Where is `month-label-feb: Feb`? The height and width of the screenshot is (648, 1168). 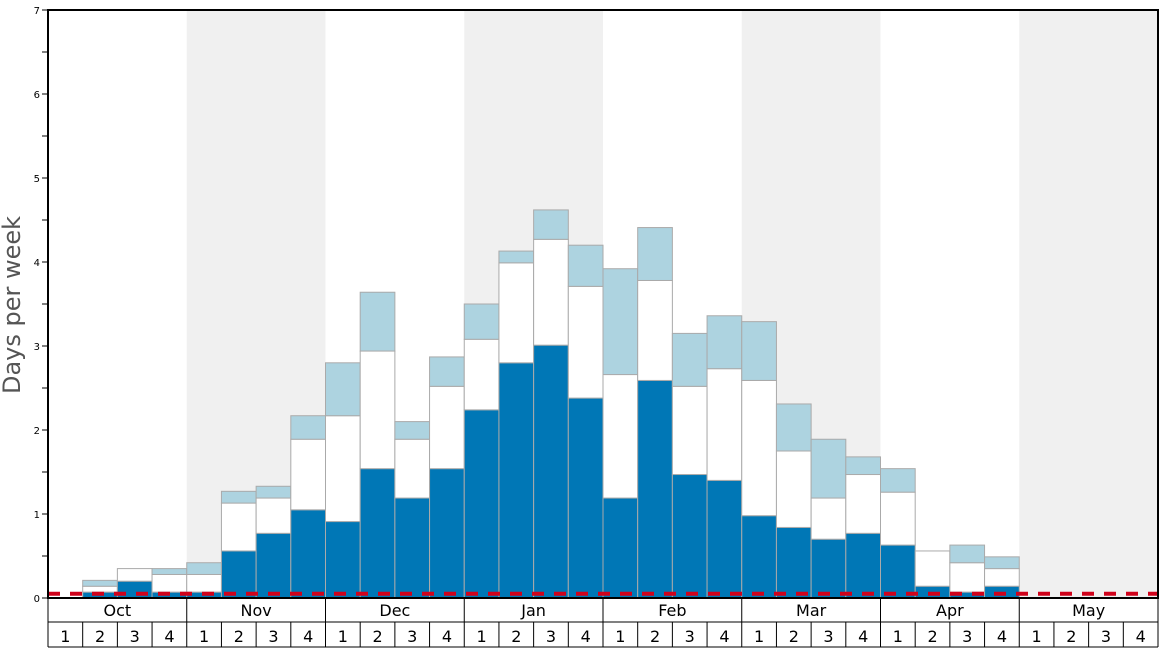 month-label-feb: Feb is located at coordinates (672, 610).